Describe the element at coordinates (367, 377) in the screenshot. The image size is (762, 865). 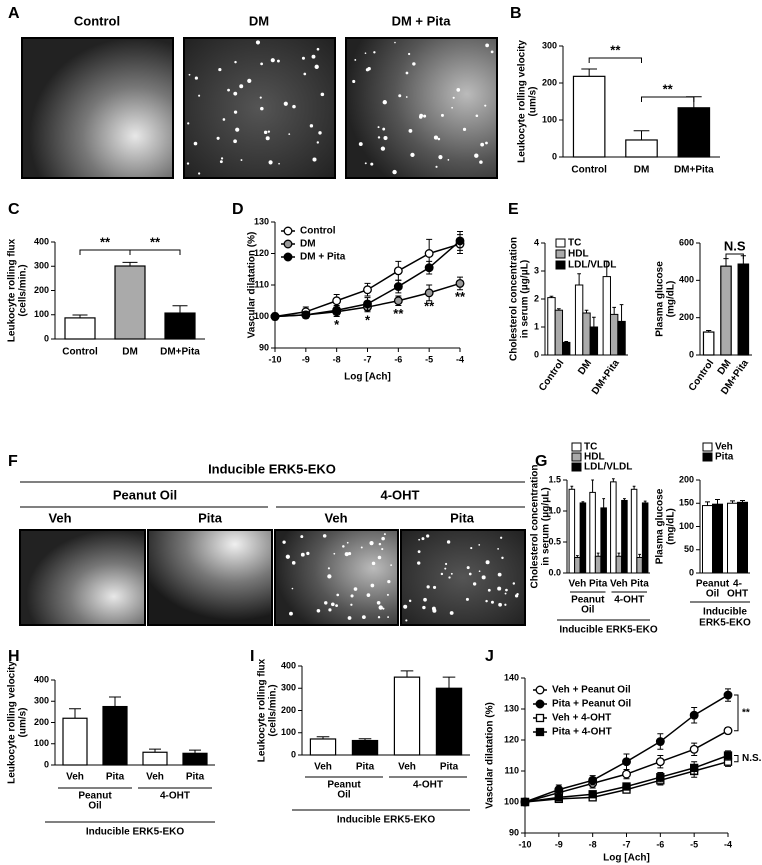
I see `x-axis-label: Log [Ach]` at that location.